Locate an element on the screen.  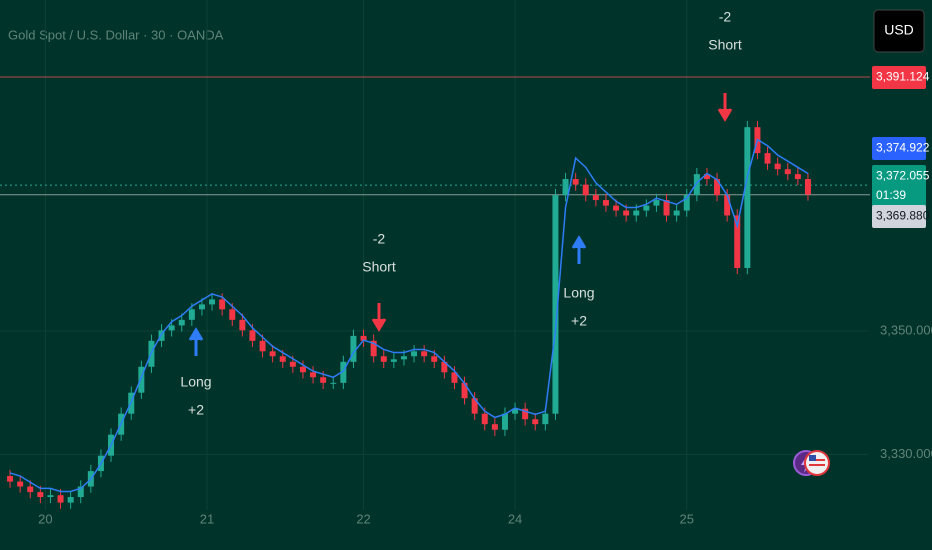
countdown: 01:39 is located at coordinates (891, 195).